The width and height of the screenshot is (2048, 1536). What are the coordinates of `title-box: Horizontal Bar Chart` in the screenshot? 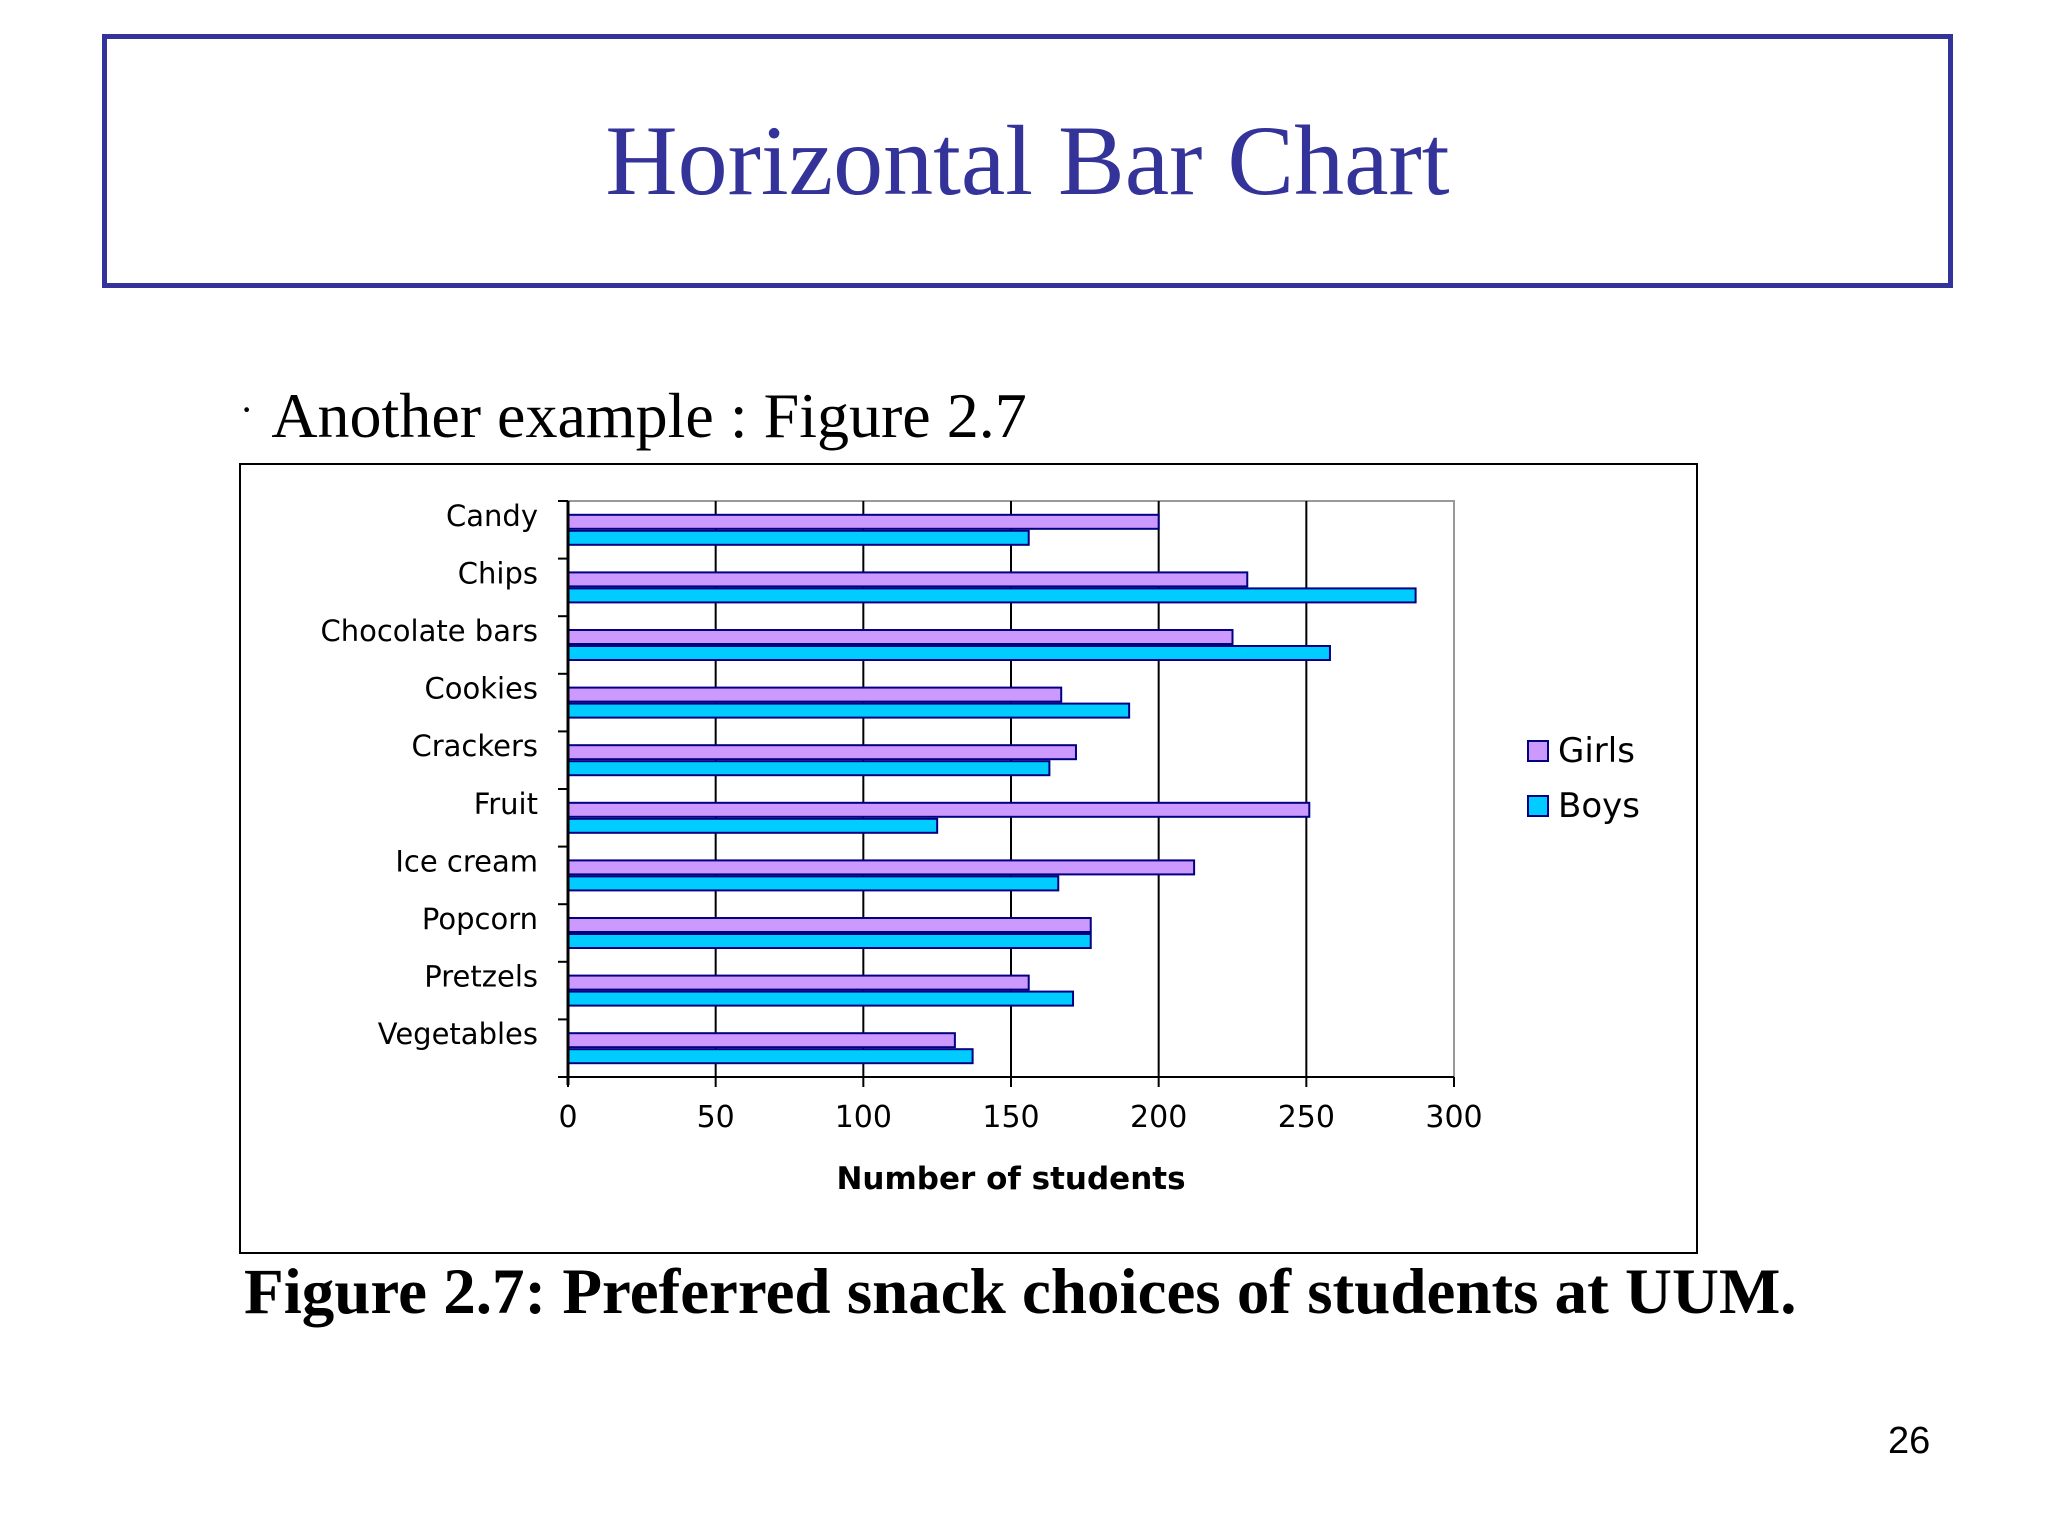 It's located at (1027, 161).